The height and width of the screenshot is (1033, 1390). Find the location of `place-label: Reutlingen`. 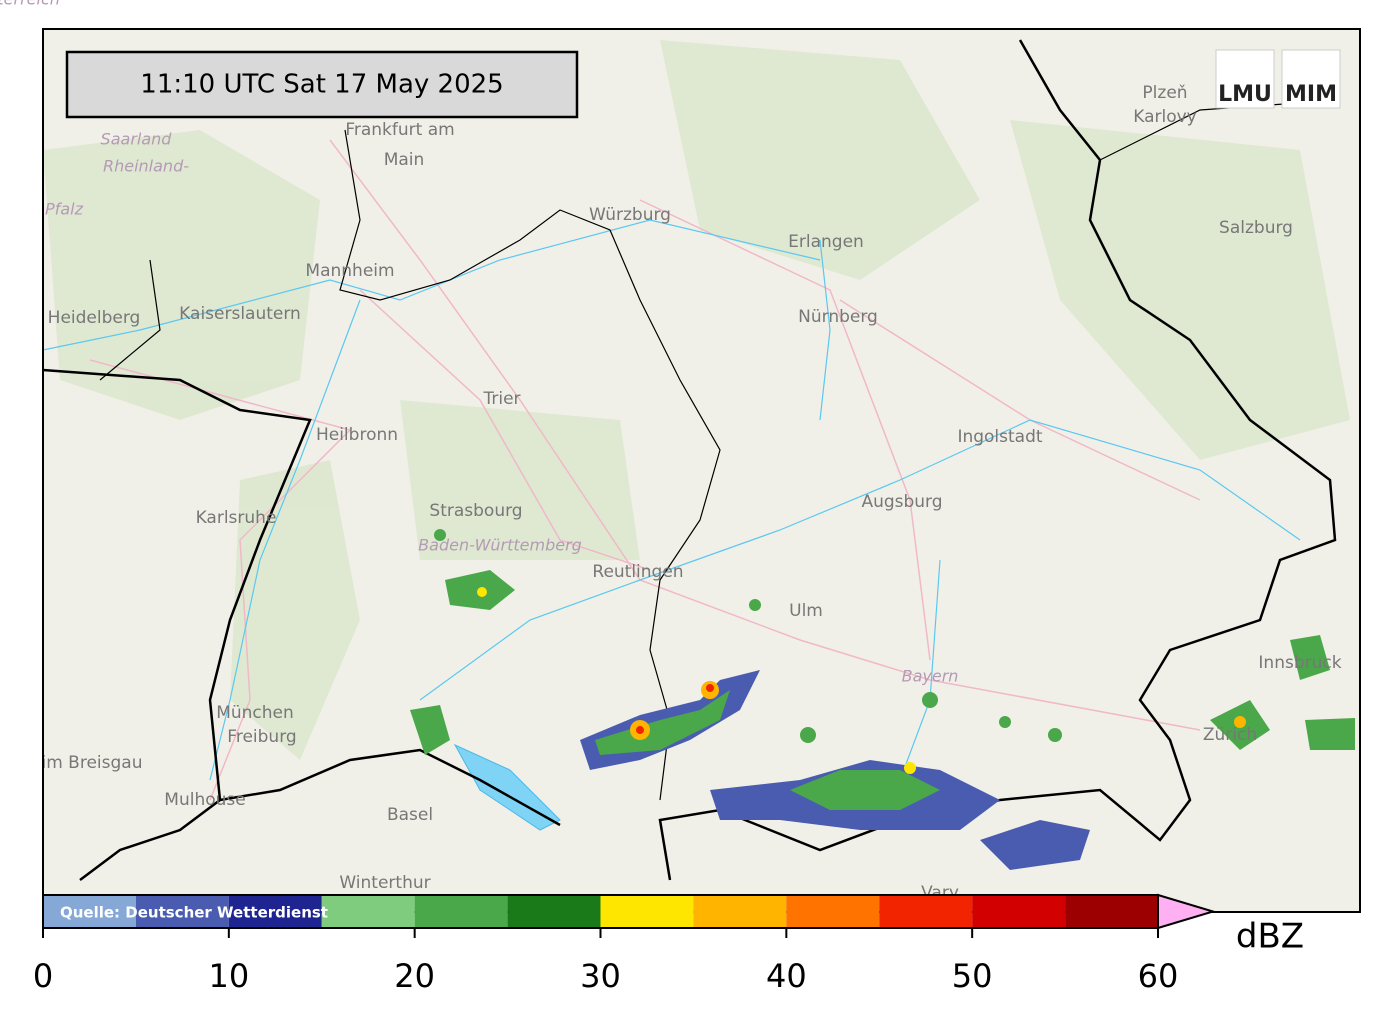

place-label: Reutlingen is located at coordinates (637, 572).